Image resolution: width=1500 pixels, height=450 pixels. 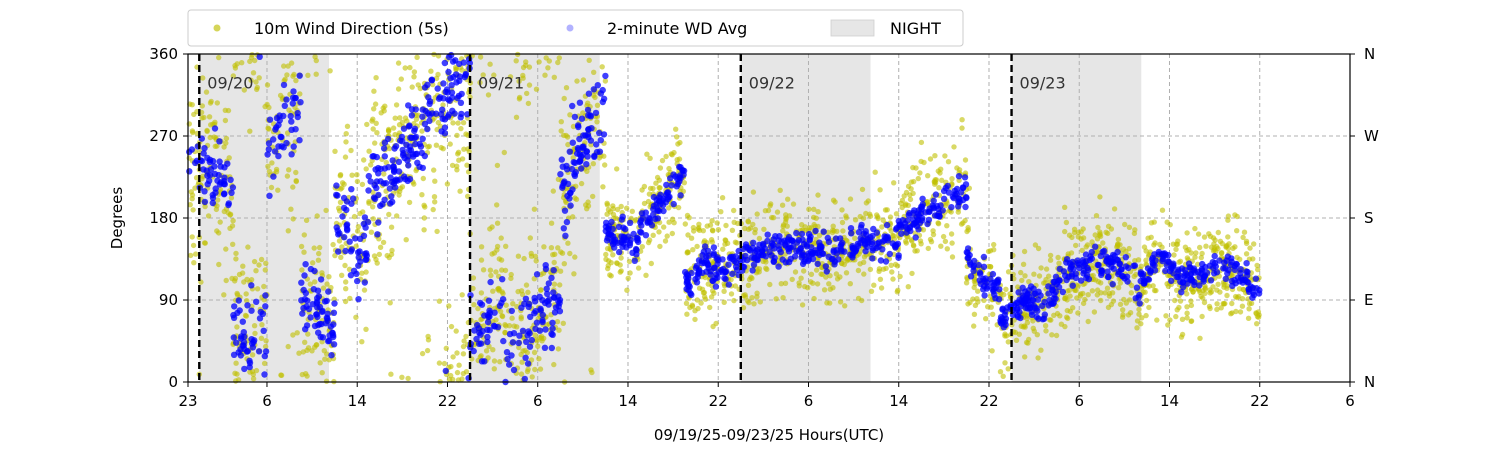 What do you see at coordinates (769, 435) in the screenshot?
I see `x-axis-title: 09/19/25-09/23/25 Hours(UTC)` at bounding box center [769, 435].